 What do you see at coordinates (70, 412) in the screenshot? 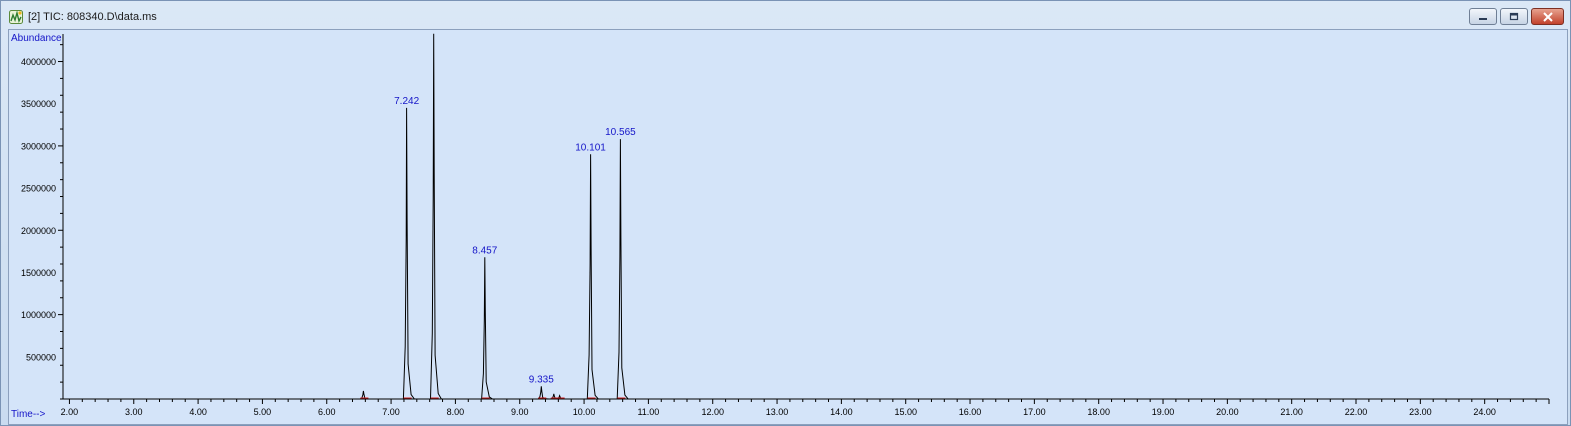
I see `x-tick-label: 2.00` at bounding box center [70, 412].